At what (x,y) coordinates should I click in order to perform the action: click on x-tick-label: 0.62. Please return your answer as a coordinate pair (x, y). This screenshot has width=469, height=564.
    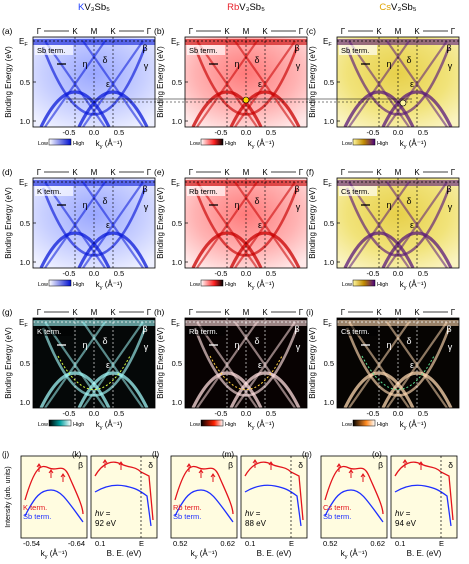
    Looking at the image, I should click on (377, 543).